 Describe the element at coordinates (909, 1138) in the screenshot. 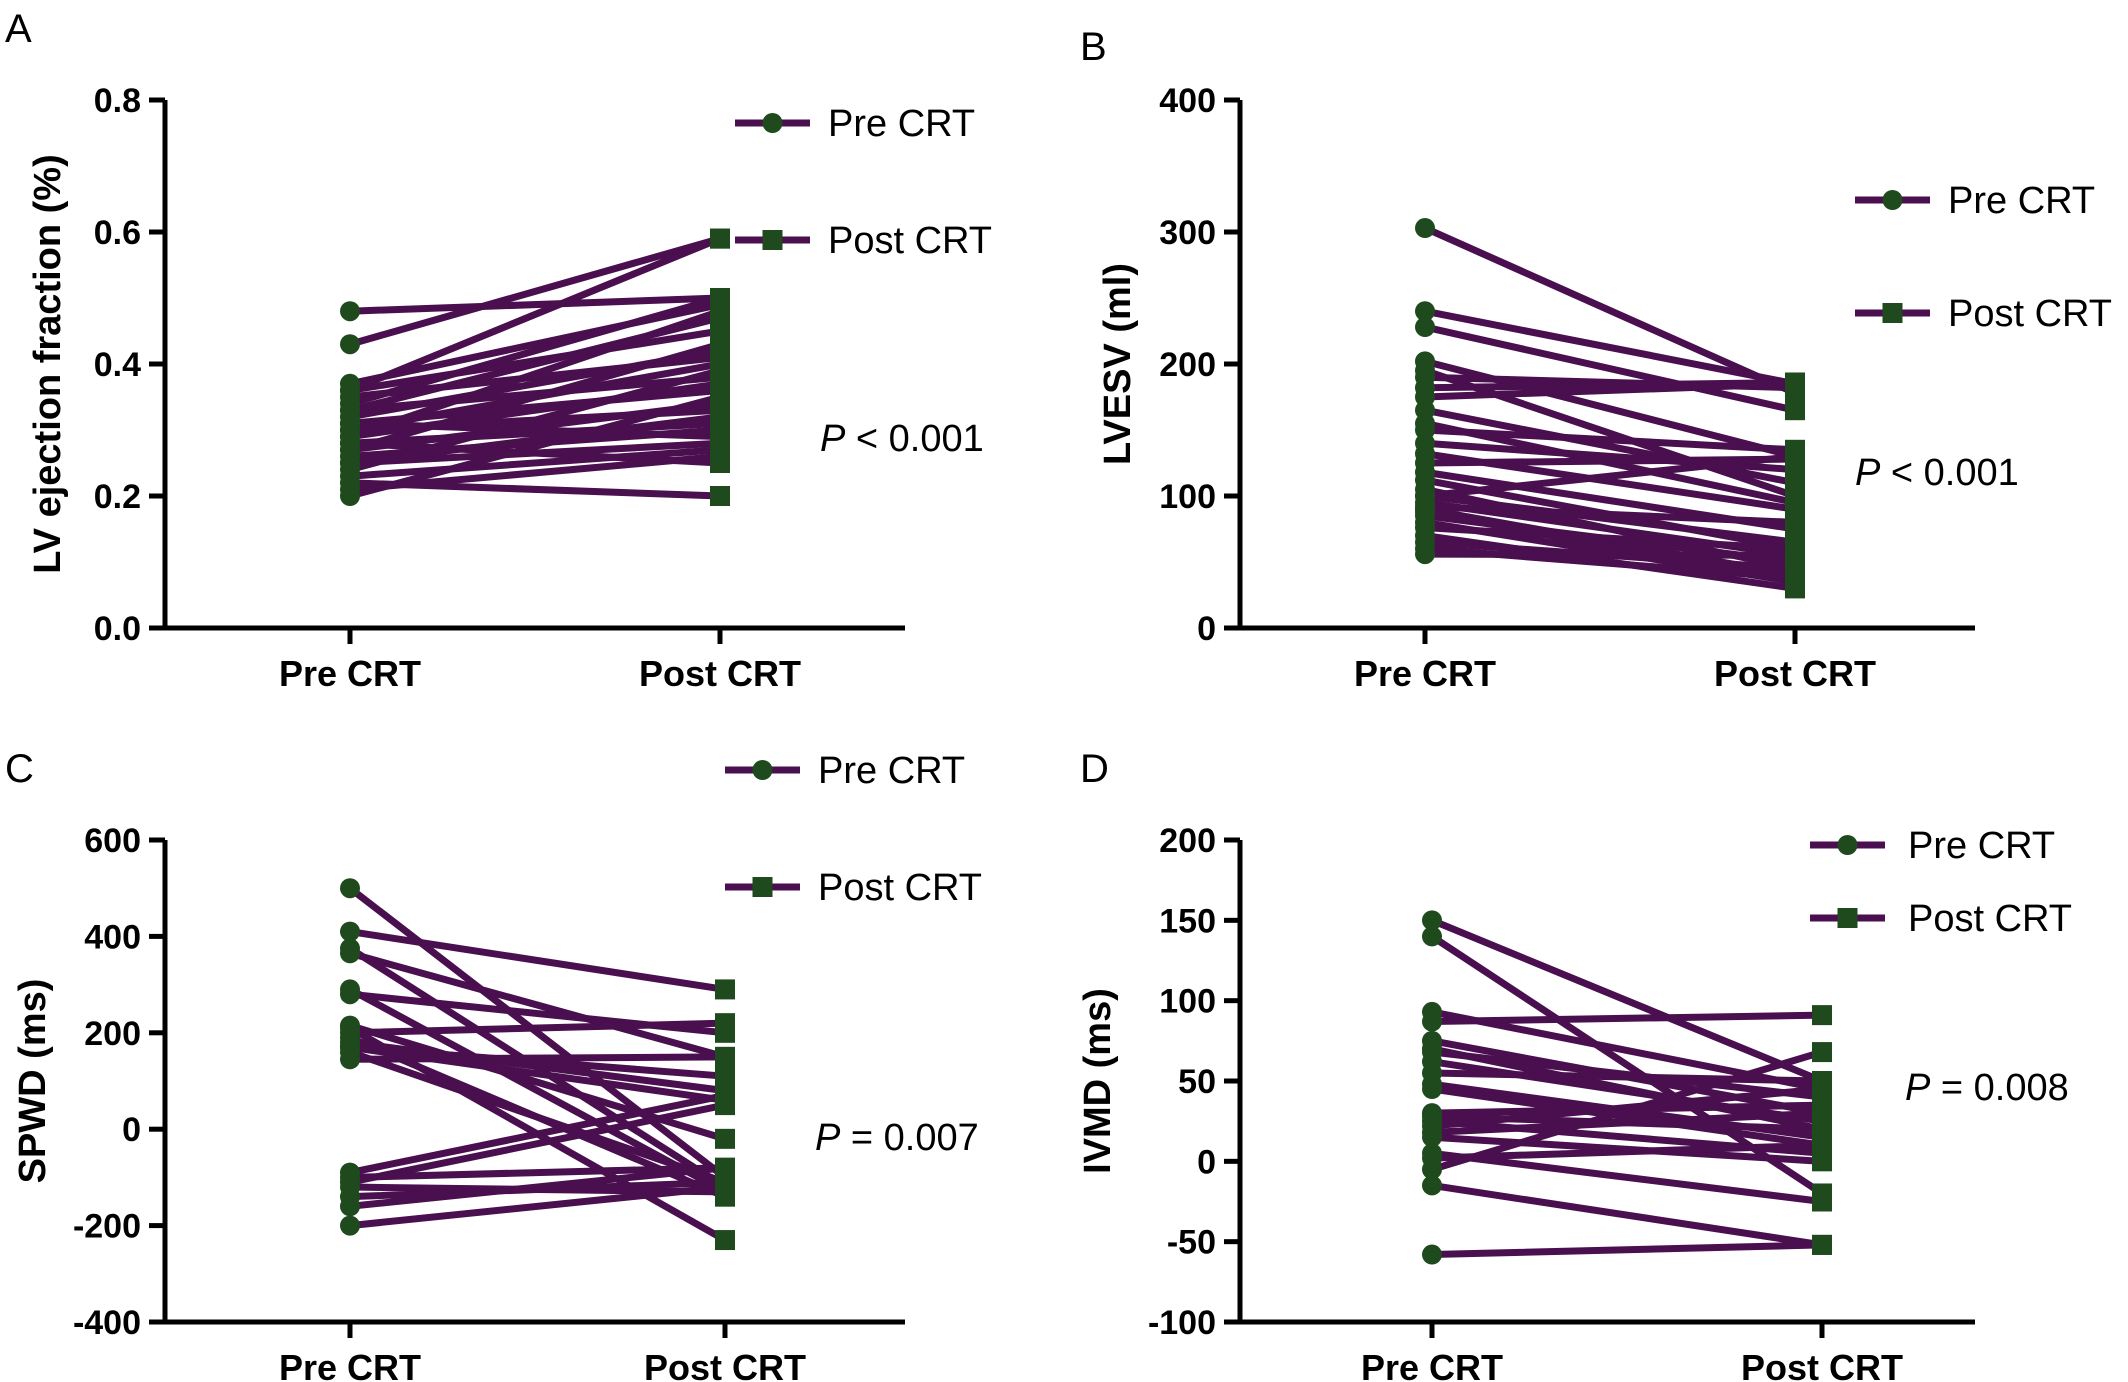

I see `p-value-text: = 0.007` at that location.